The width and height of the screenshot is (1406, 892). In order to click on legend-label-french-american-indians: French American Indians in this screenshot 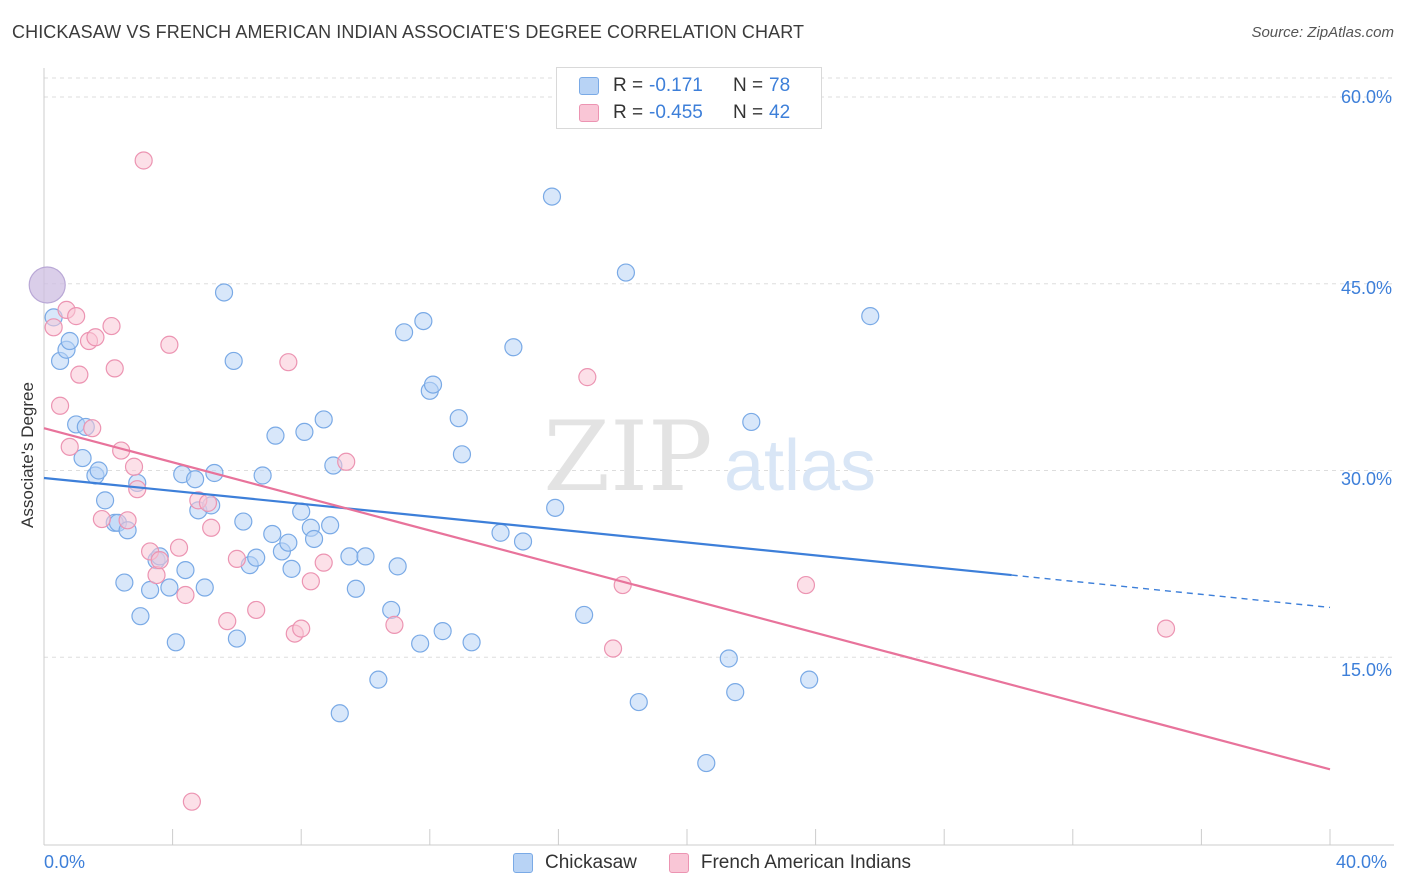, I will do `click(806, 862)`.